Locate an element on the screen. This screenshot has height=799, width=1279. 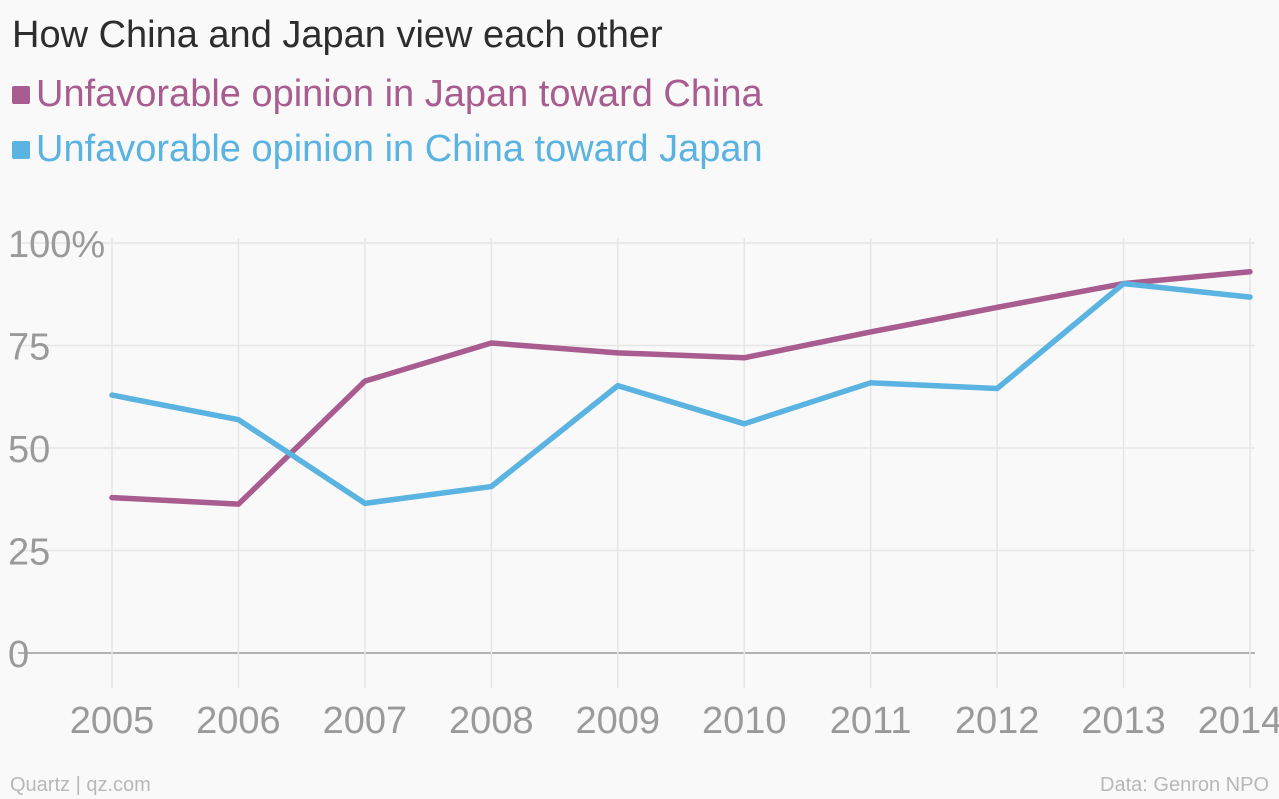
legend-swatch-china-toward-japan is located at coordinates (21, 149).